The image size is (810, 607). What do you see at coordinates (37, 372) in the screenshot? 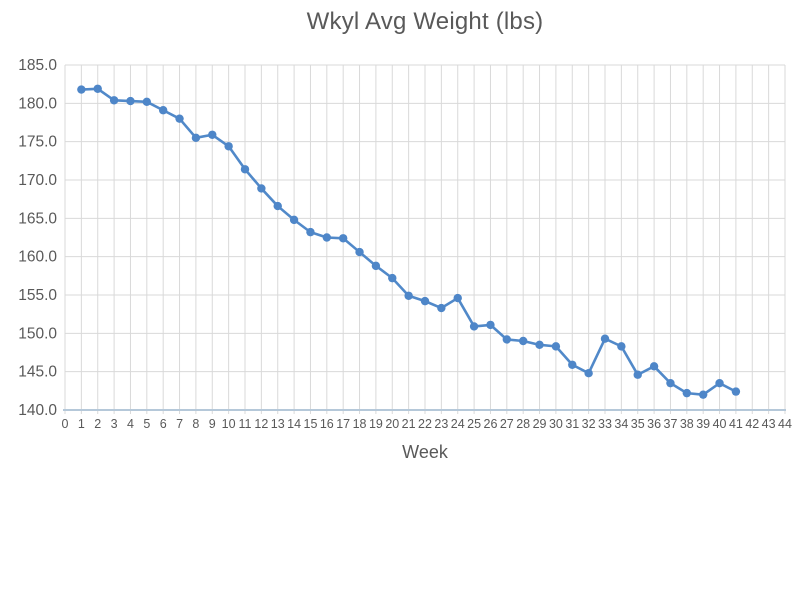
I see `y-tick-label: 145.0` at bounding box center [37, 372].